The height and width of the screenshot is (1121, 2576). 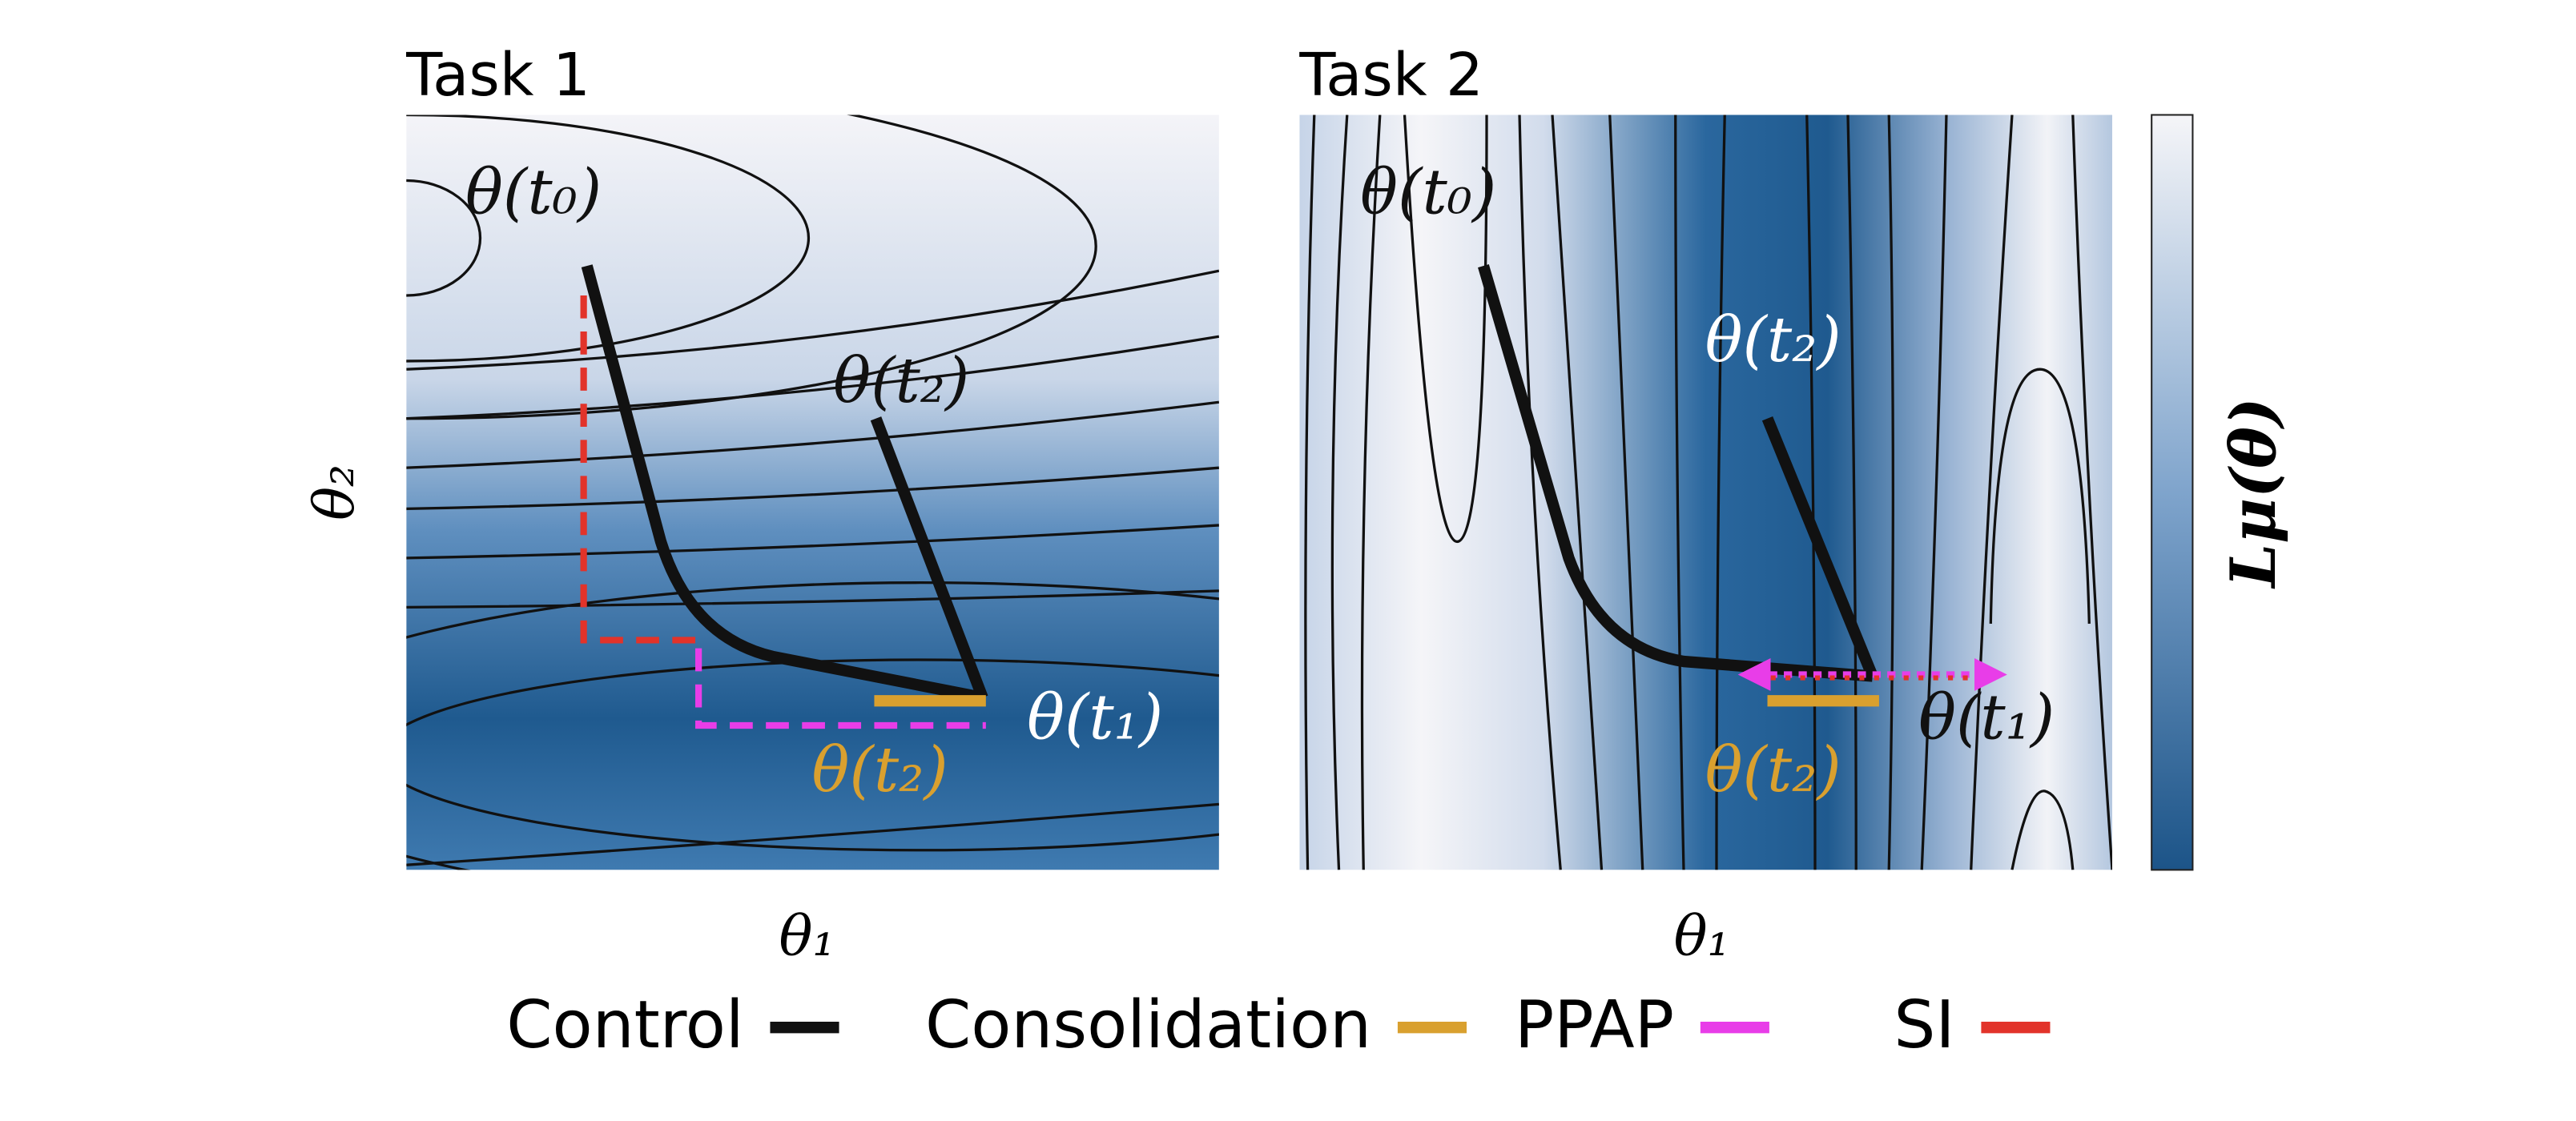 What do you see at coordinates (2173, 492) in the screenshot?
I see `colorbar` at bounding box center [2173, 492].